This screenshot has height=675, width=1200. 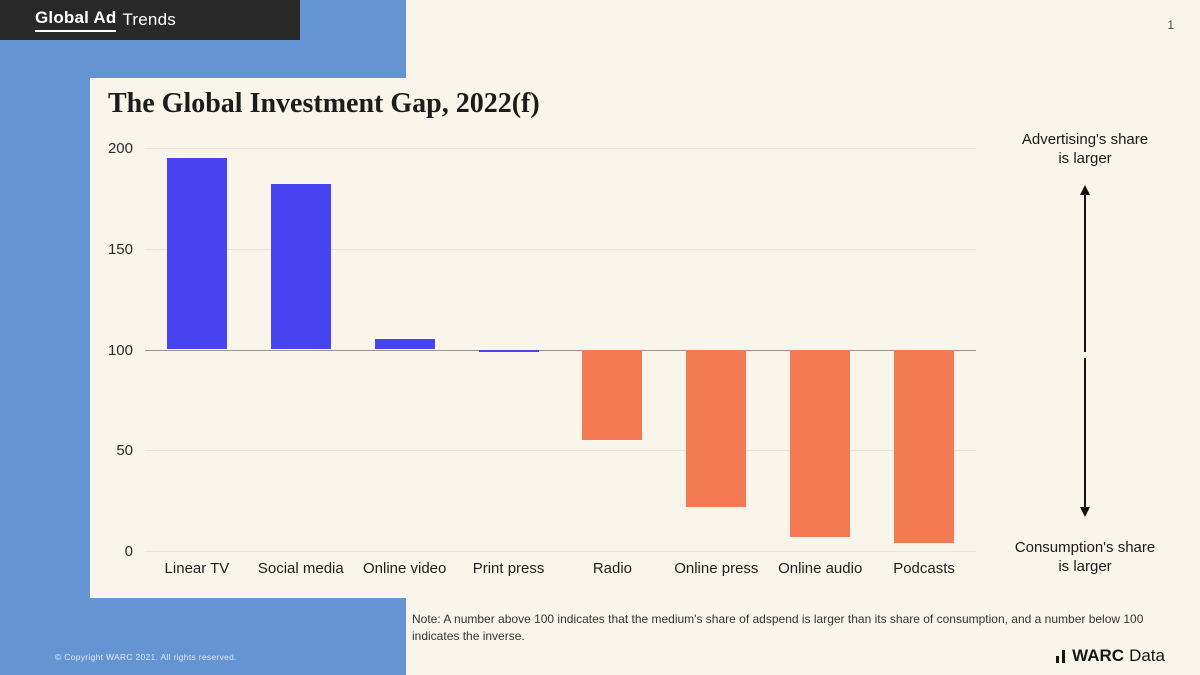 I want to click on report-header: Global Ad Trends, so click(x=150, y=20).